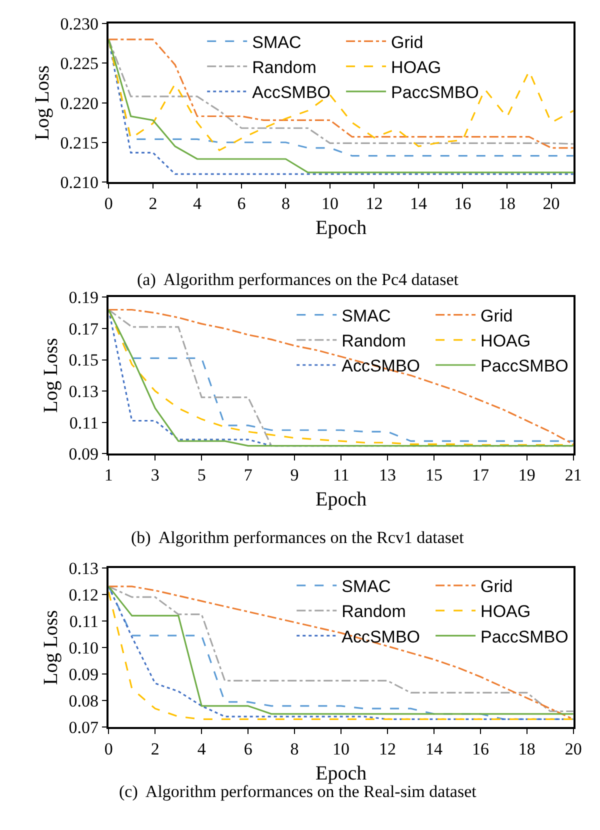 The height and width of the screenshot is (830, 600). I want to click on x-tick-label: 5, so click(201, 475).